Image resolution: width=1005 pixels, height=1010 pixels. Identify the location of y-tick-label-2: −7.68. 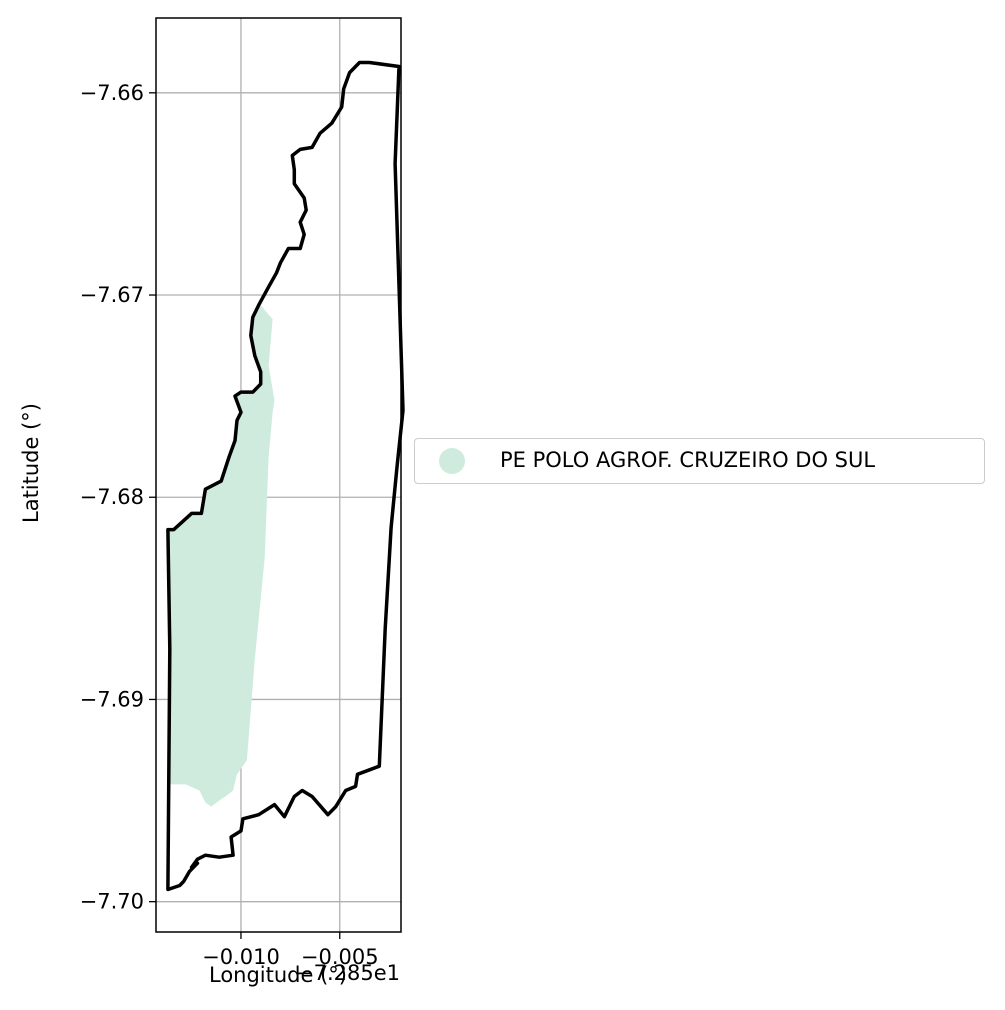
(112, 497).